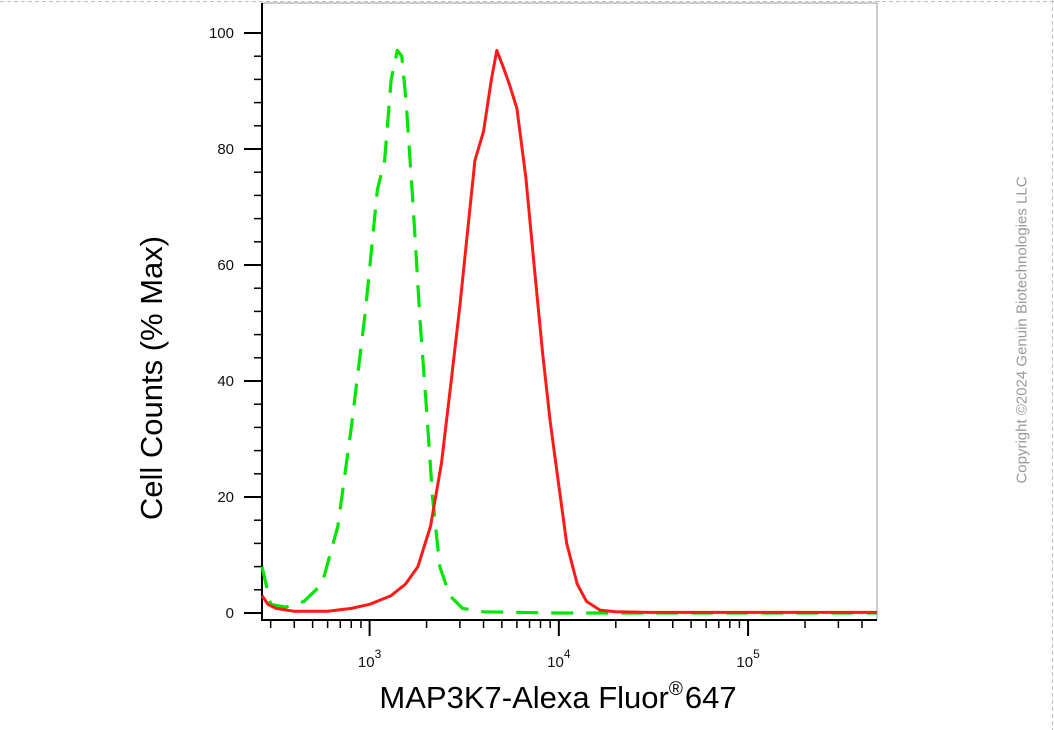 The width and height of the screenshot is (1054, 730). Describe the element at coordinates (225, 149) in the screenshot. I see `y-tick-label: 80` at that location.